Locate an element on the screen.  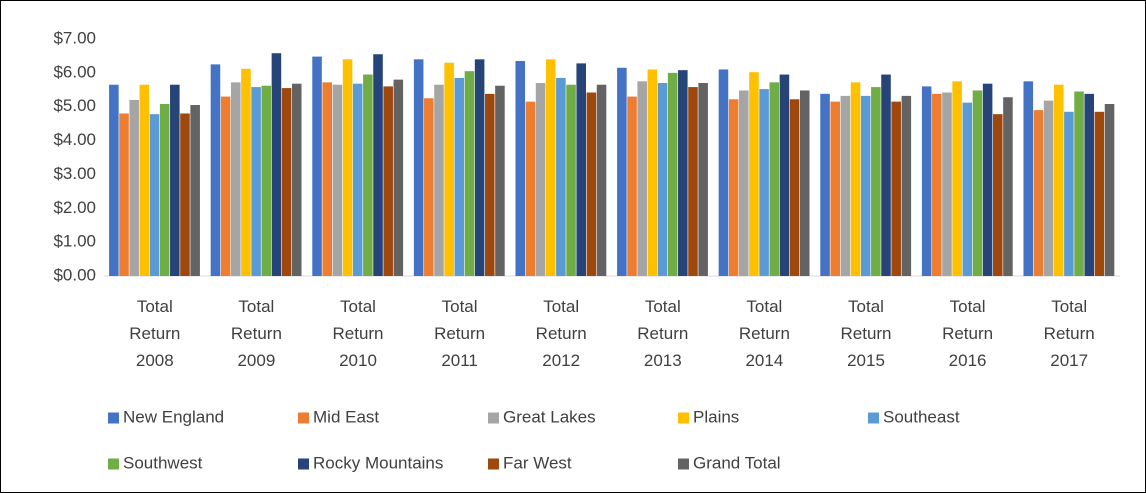
y-tick-label: $3.00 is located at coordinates (74, 173).